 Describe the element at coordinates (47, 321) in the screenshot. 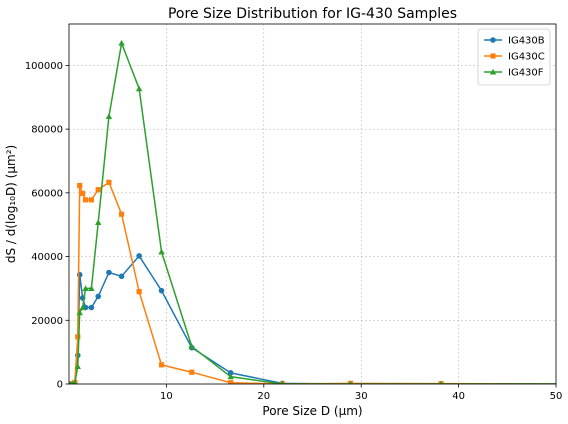

I see `y-tick-label: 20000` at that location.